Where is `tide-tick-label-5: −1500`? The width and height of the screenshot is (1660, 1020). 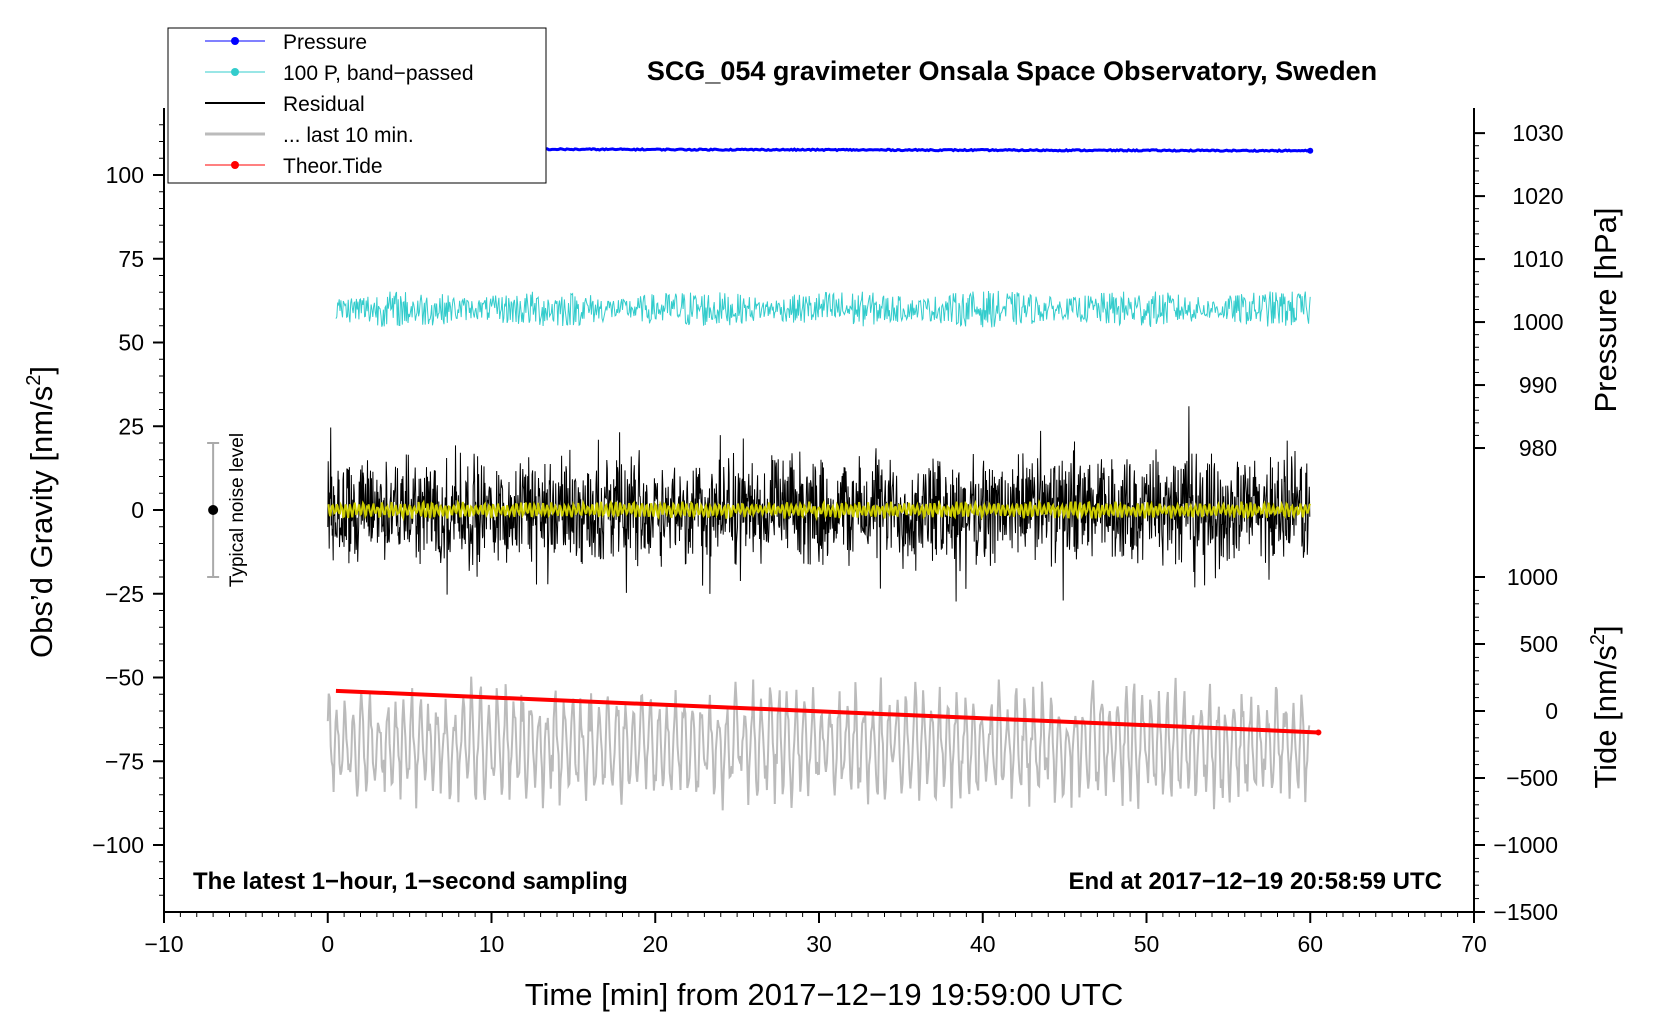 tide-tick-label-5: −1500 is located at coordinates (1525, 912).